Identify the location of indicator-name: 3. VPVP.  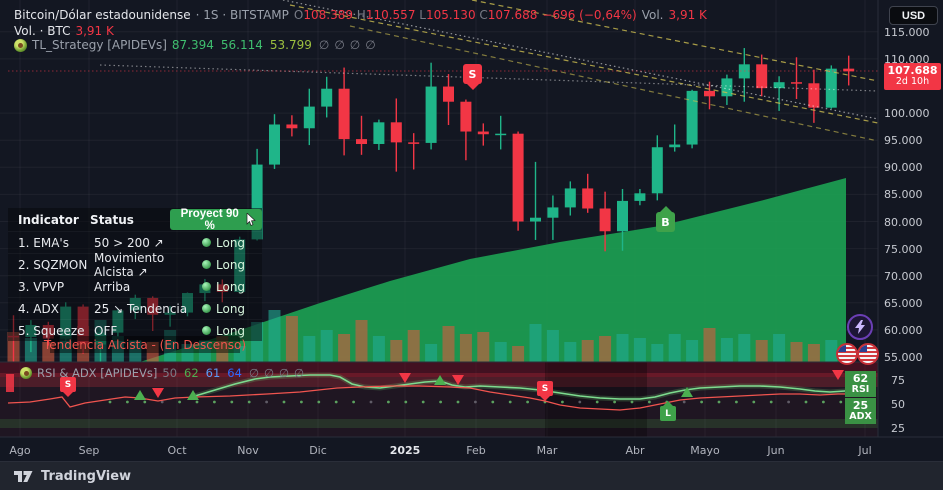
(41, 286).